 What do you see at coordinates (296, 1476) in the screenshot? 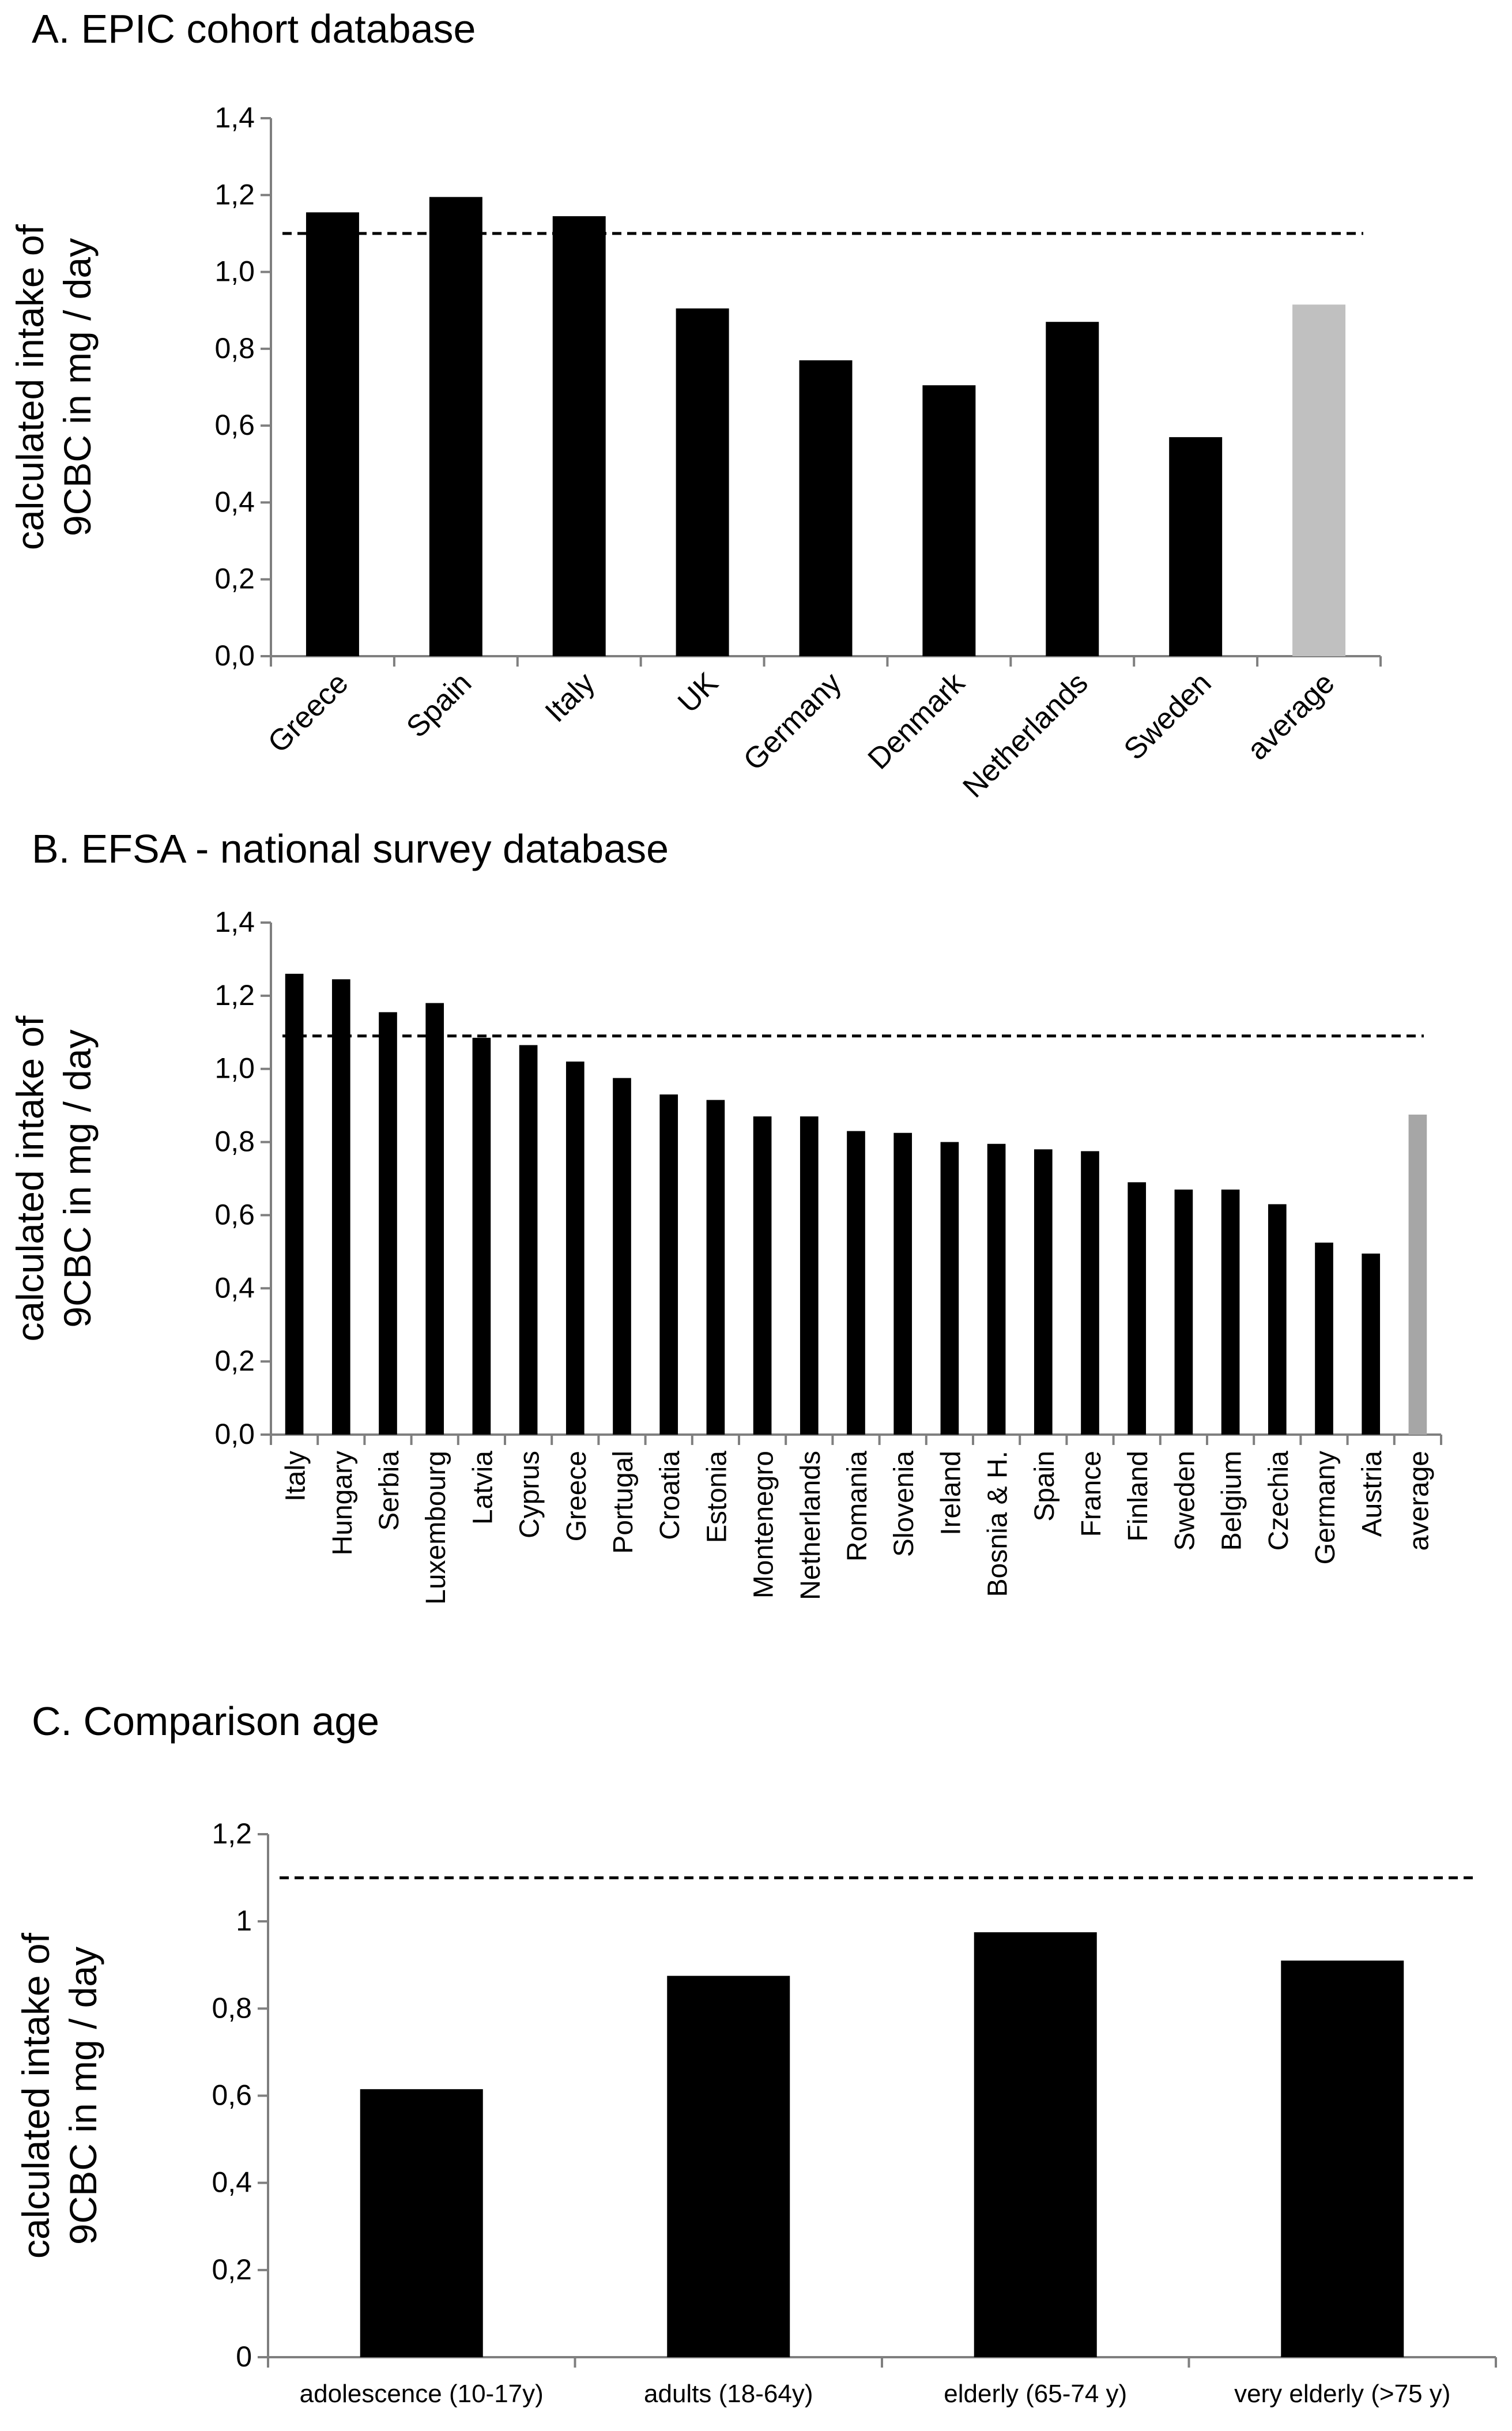
I see `x-tick-label: Italy` at bounding box center [296, 1476].